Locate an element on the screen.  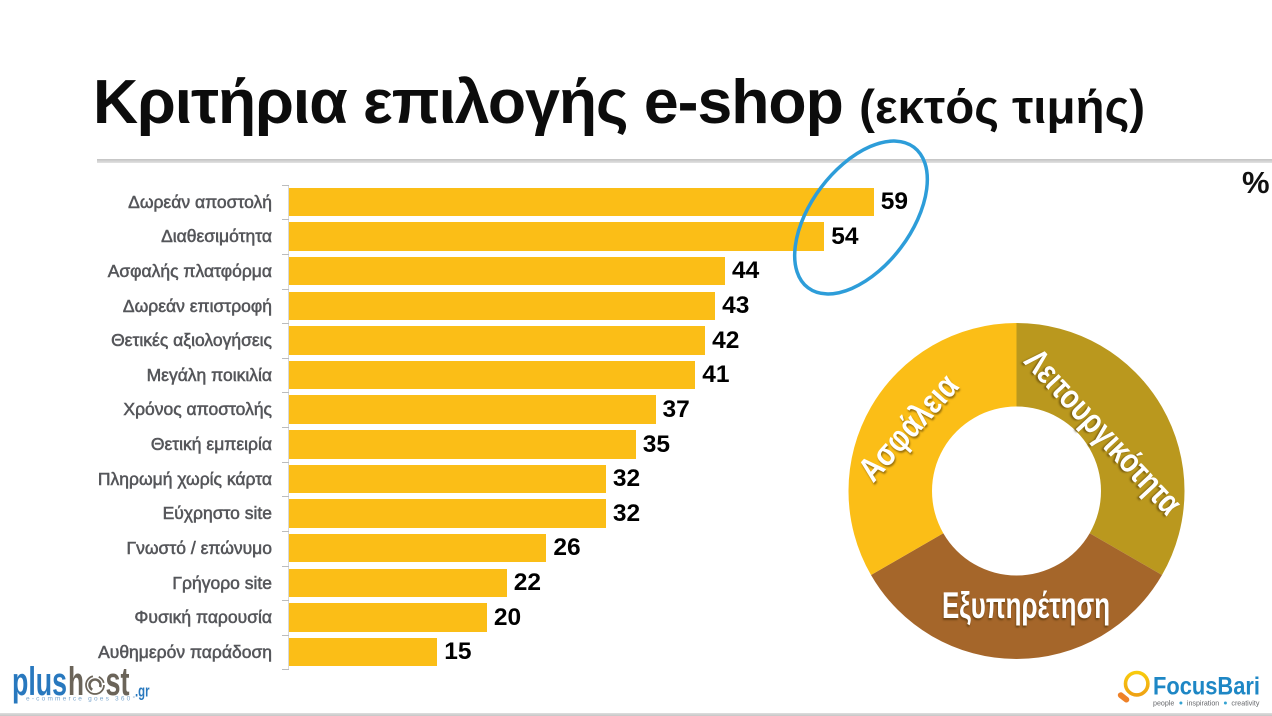
svg-text: creativity is located at coordinates (1245, 704).